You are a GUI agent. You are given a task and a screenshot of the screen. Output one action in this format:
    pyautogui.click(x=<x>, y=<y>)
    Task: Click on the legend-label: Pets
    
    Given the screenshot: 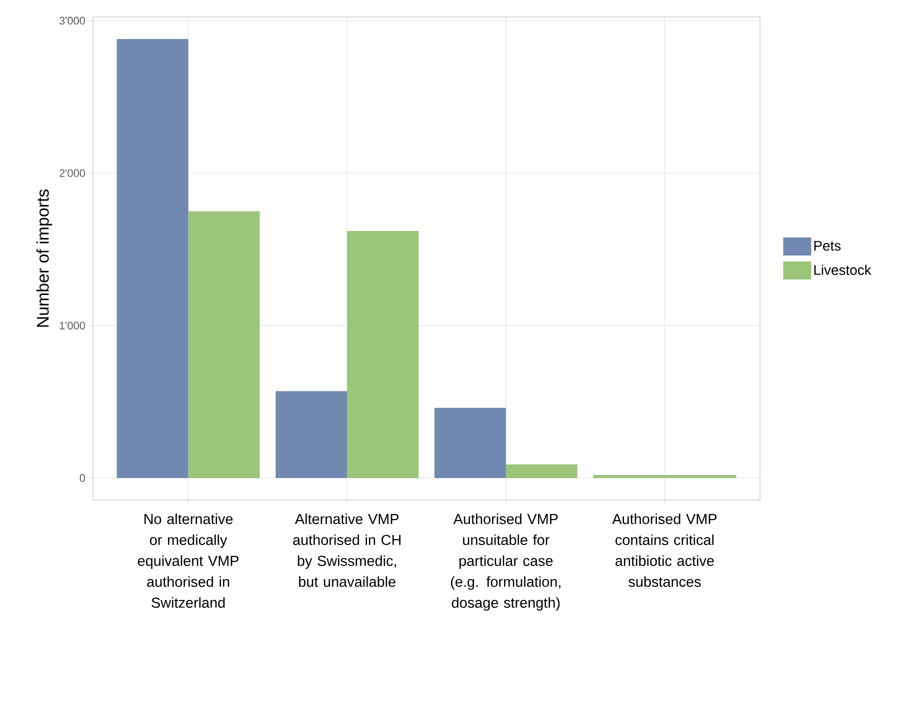 What is the action you would take?
    pyautogui.click(x=827, y=245)
    